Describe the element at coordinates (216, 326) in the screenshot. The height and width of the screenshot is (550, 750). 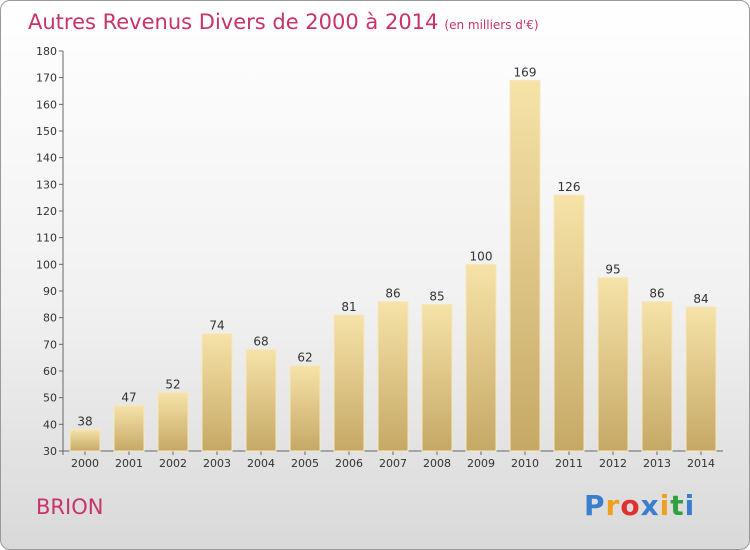
I see `data-label: 74` at that location.